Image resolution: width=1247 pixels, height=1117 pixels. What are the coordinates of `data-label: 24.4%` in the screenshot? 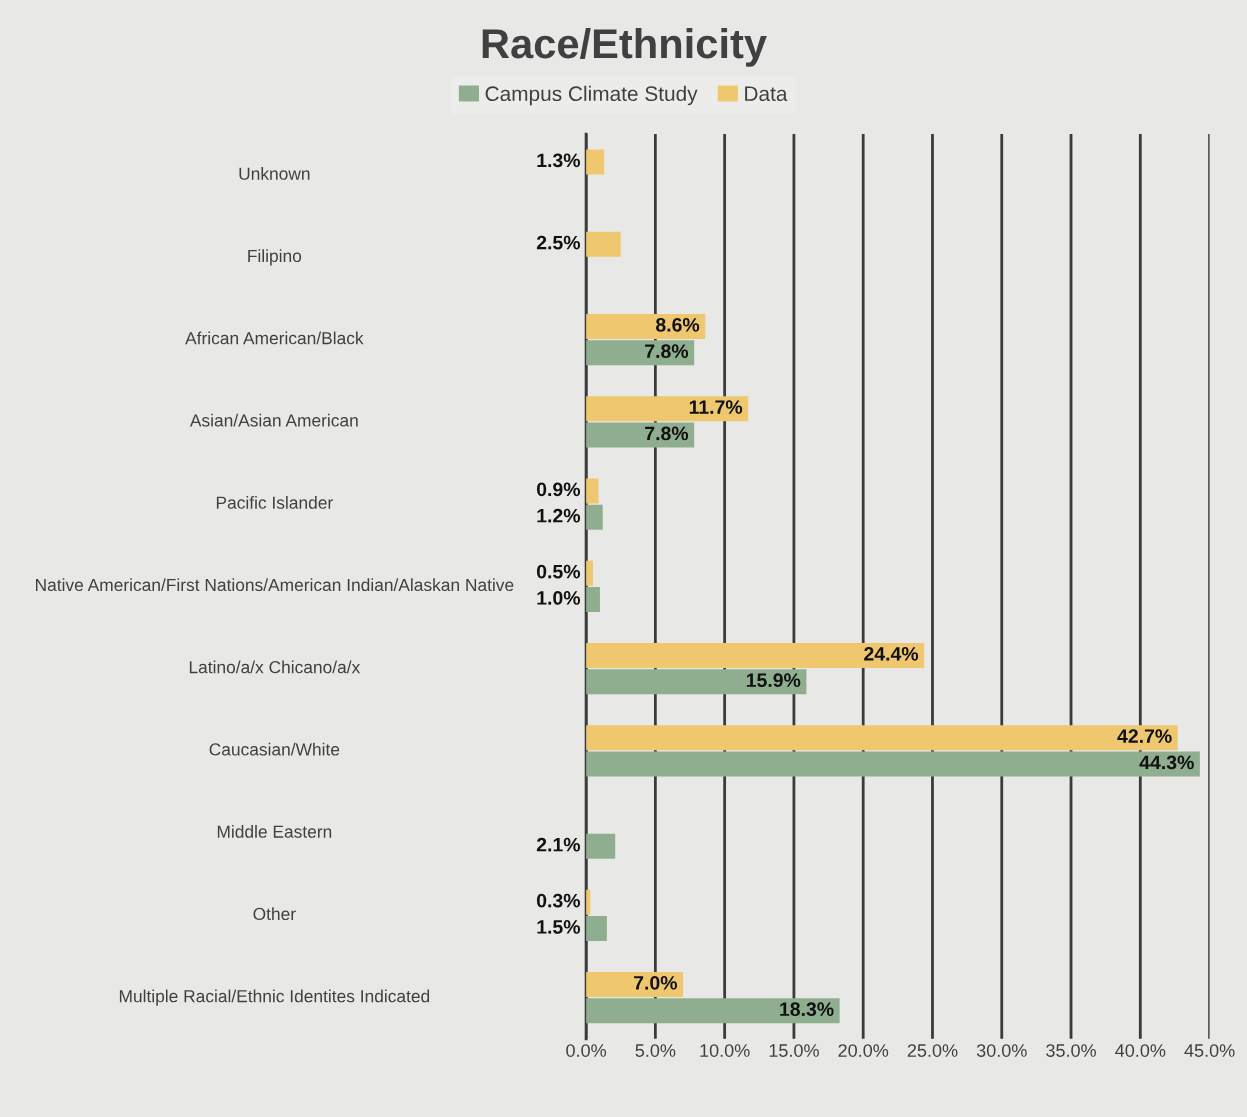 It's located at (891, 653).